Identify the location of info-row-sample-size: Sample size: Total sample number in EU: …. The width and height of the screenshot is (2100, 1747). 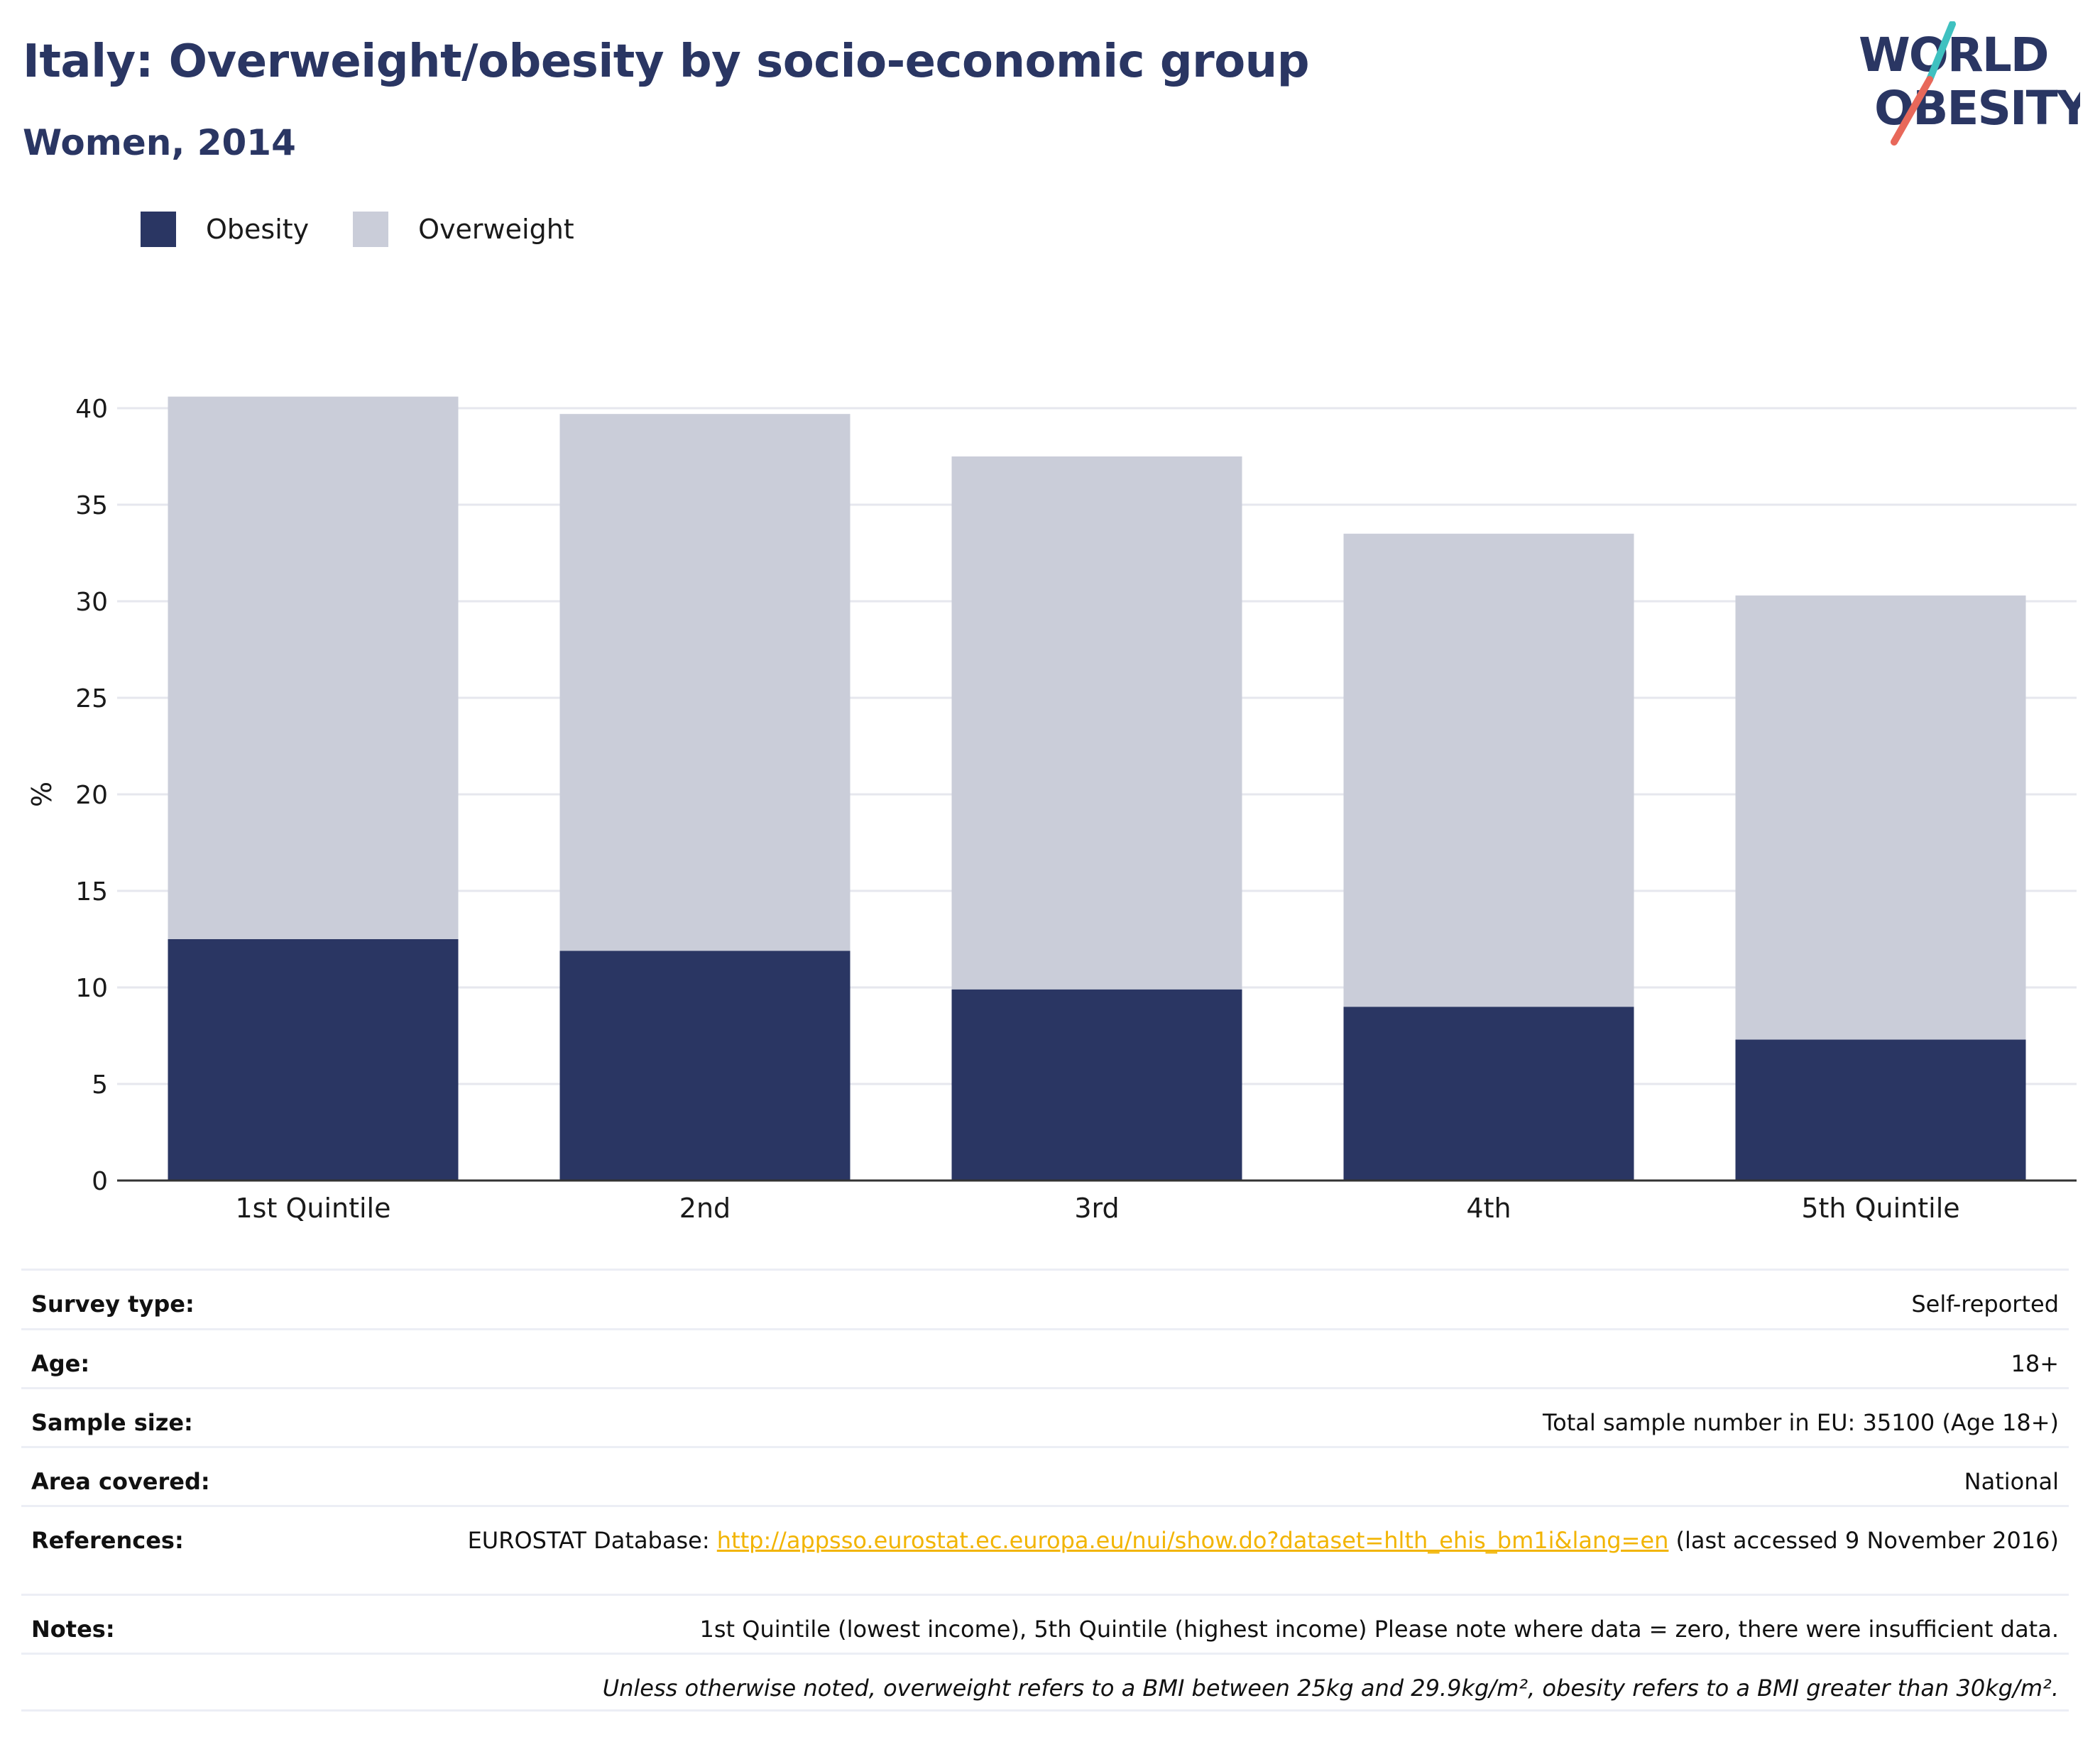
(1045, 1416).